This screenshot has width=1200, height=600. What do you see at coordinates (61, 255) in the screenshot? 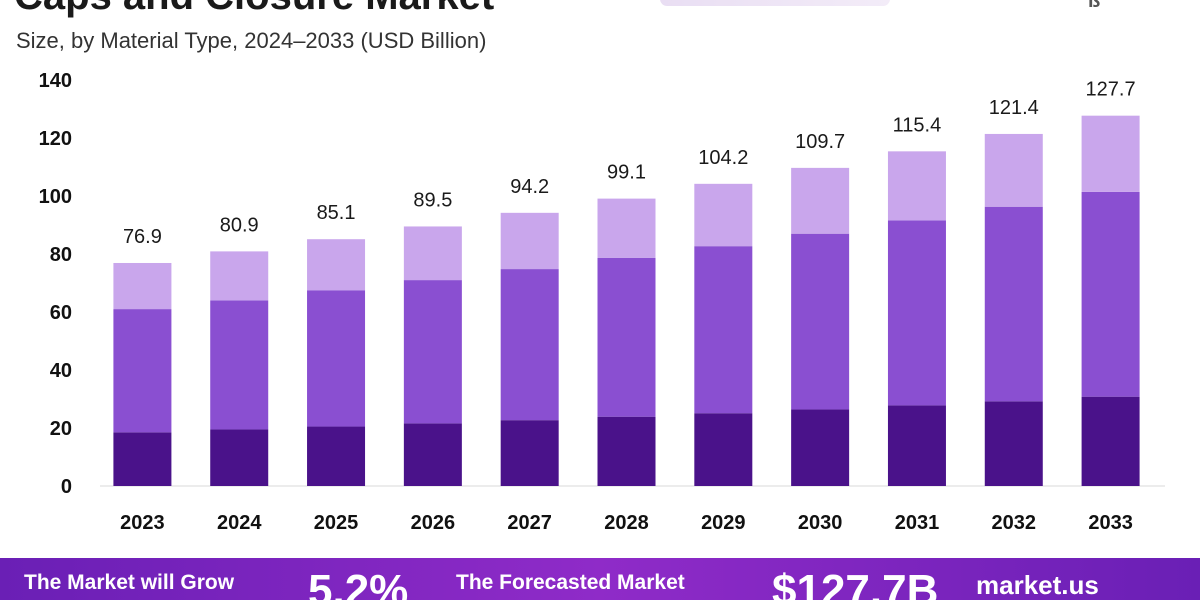
I see `y-tick-label: 80` at bounding box center [61, 255].